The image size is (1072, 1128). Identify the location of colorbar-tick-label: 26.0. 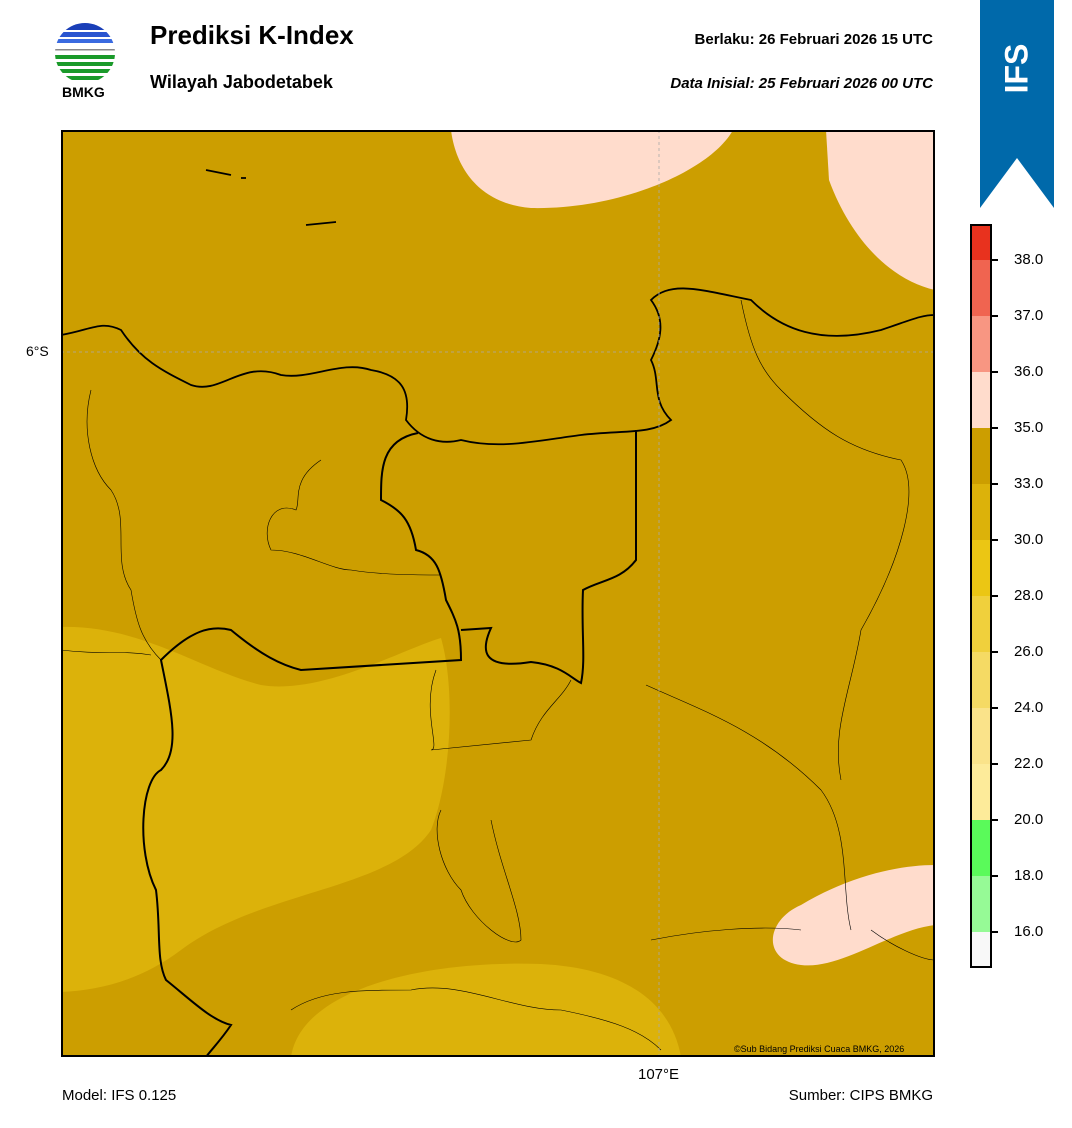
(1029, 651).